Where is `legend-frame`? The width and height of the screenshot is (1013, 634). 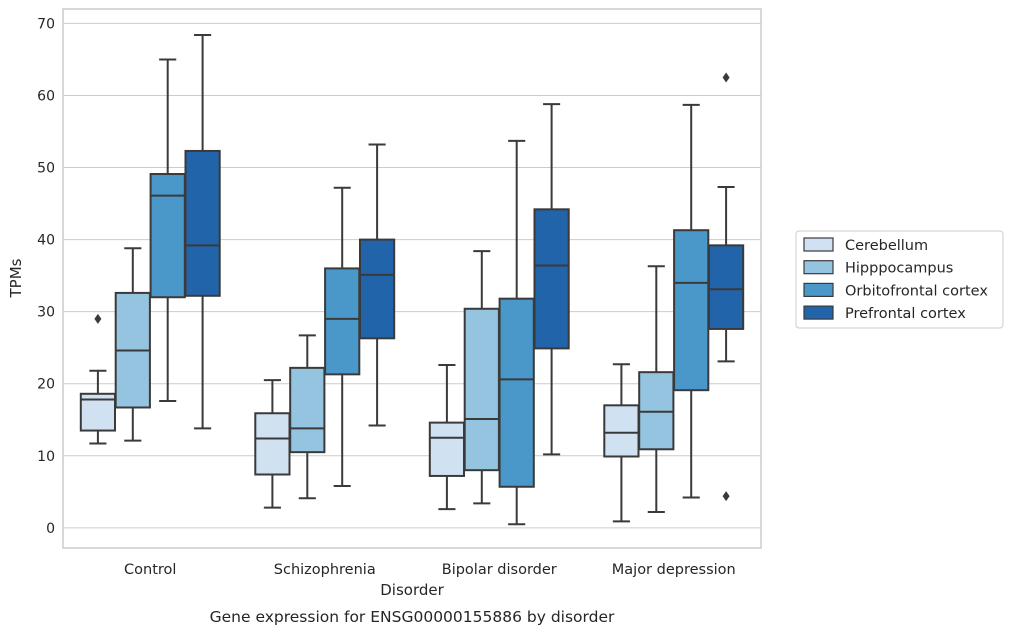 legend-frame is located at coordinates (899, 279).